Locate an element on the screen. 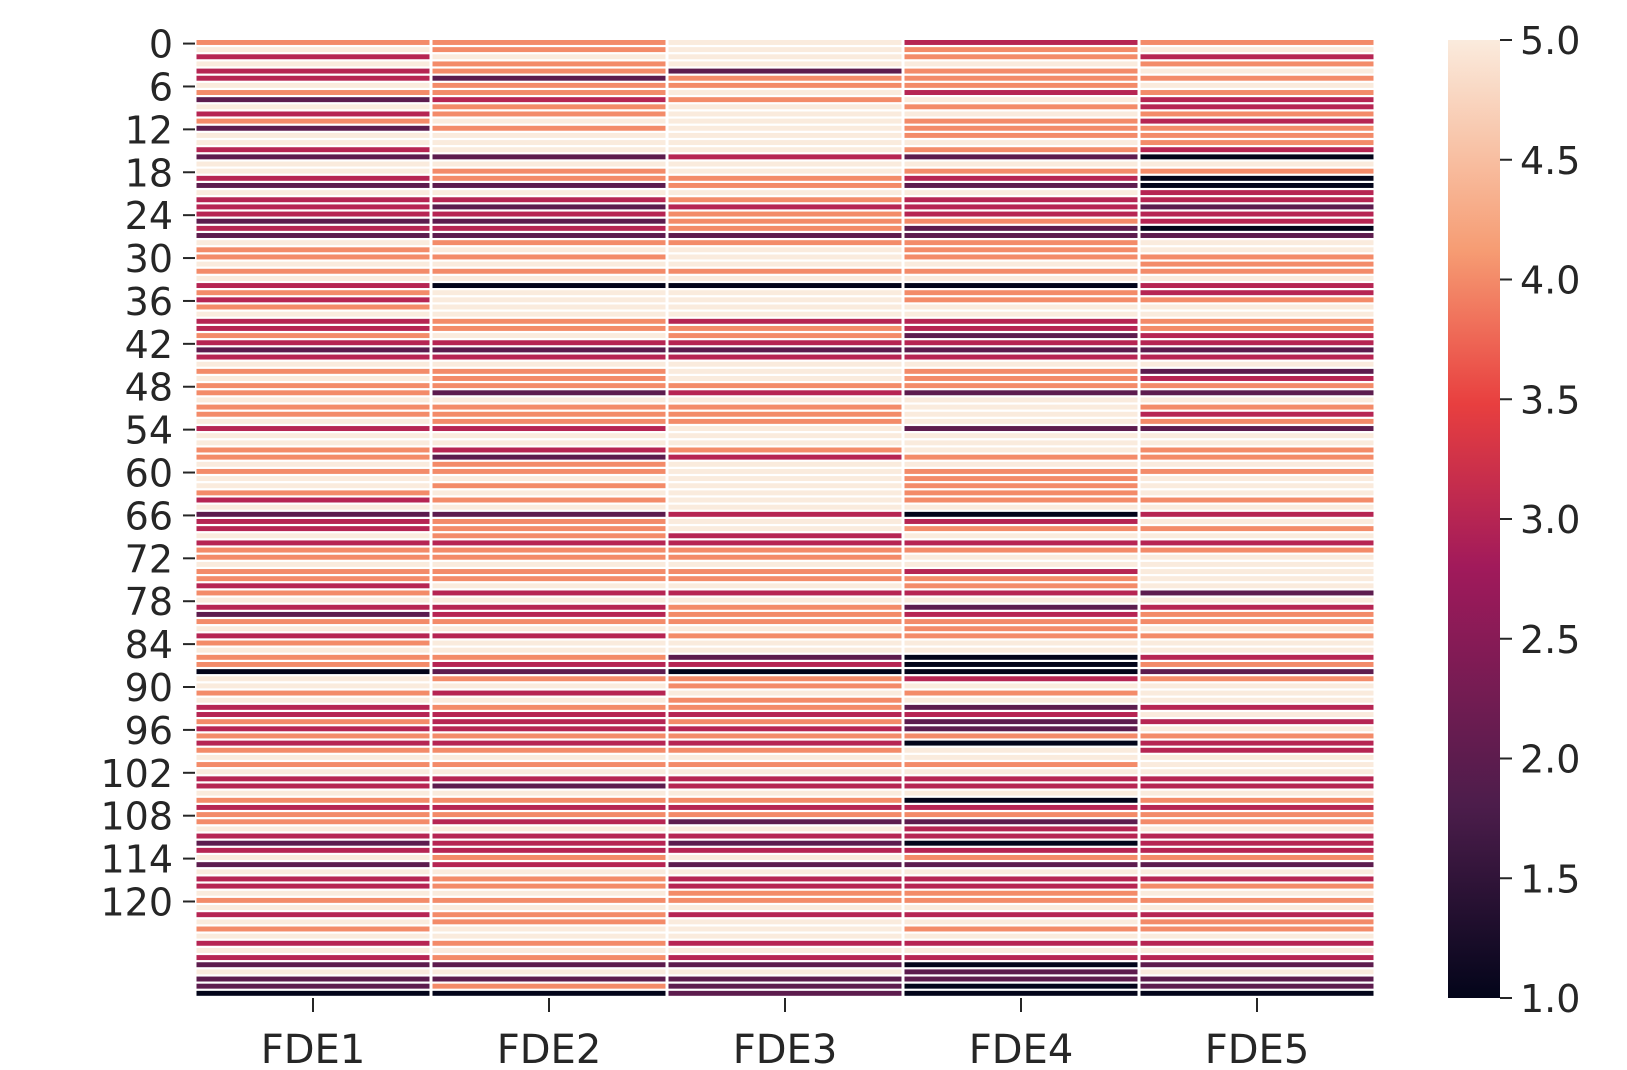  y-tick-label: 24 is located at coordinates (149, 216).